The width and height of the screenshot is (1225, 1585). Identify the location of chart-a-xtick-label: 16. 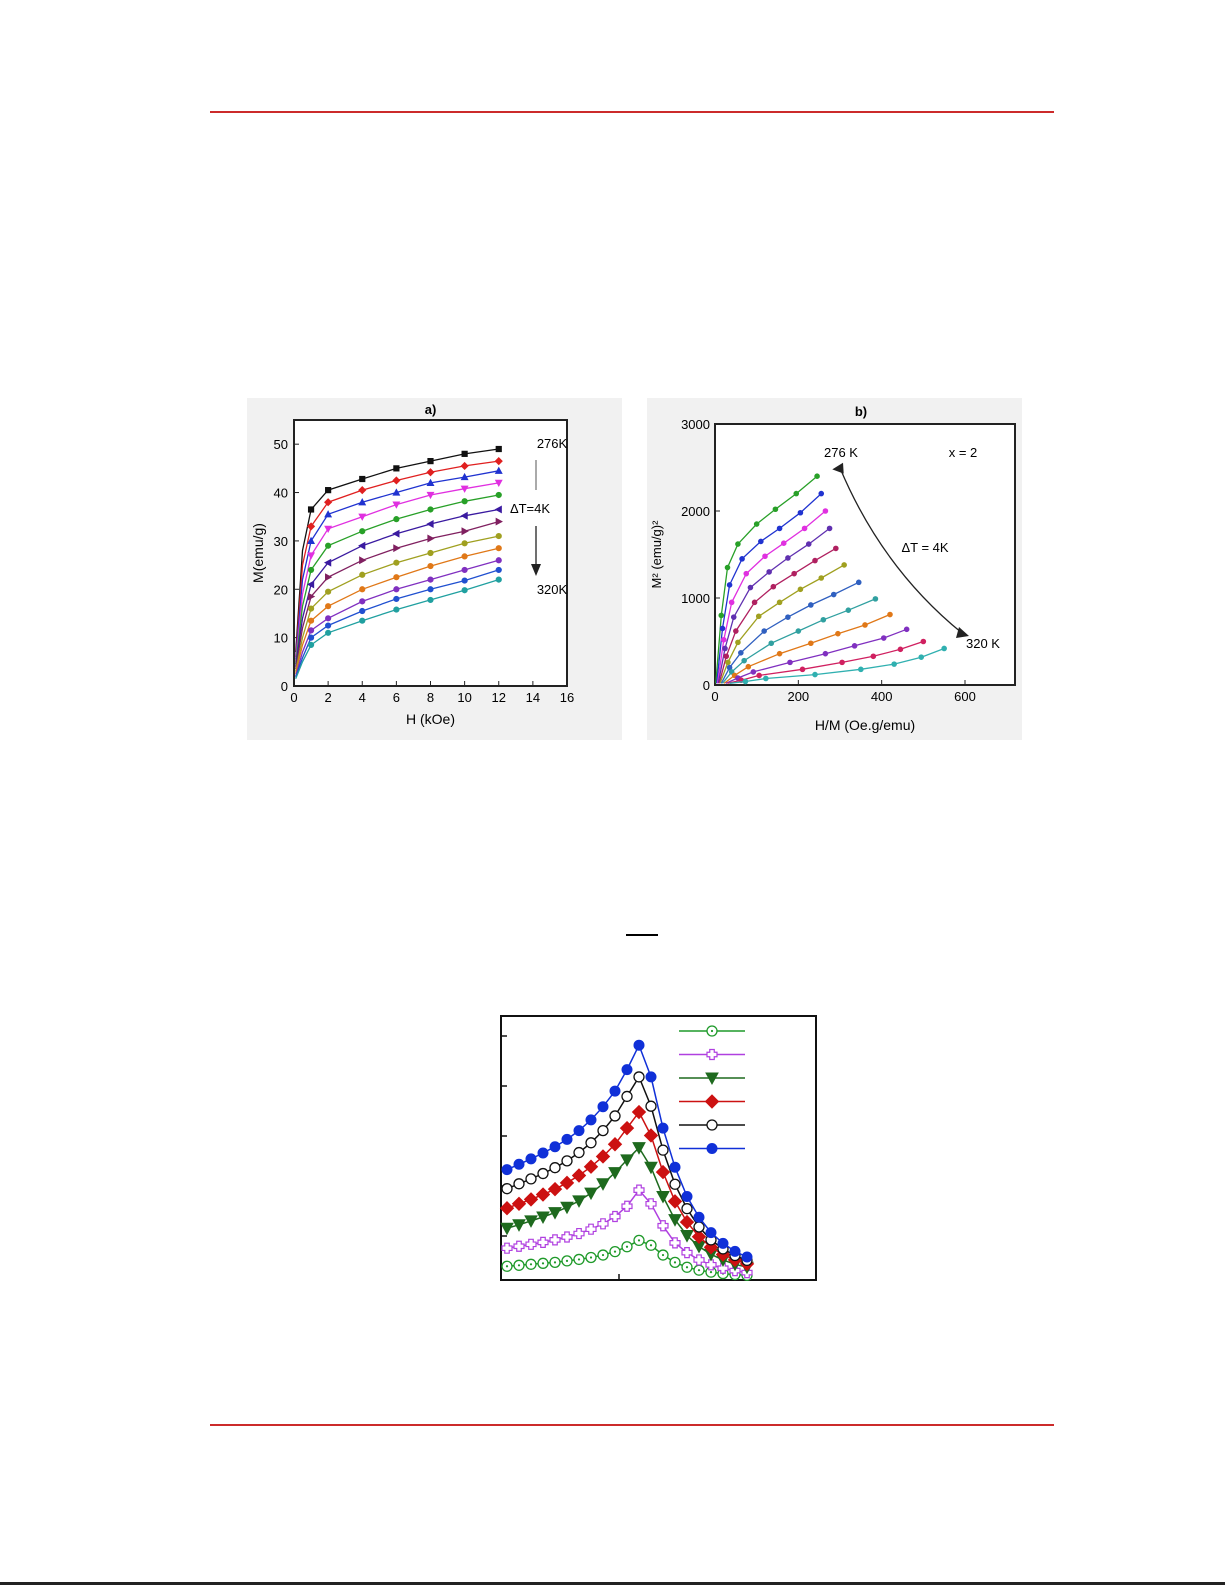
(567, 697).